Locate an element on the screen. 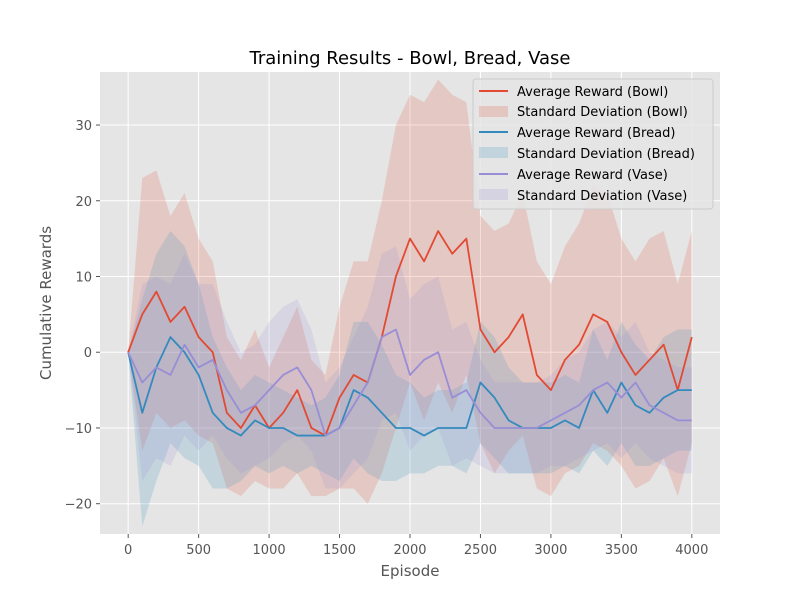  y-tick-label: −10 is located at coordinates (78, 429).